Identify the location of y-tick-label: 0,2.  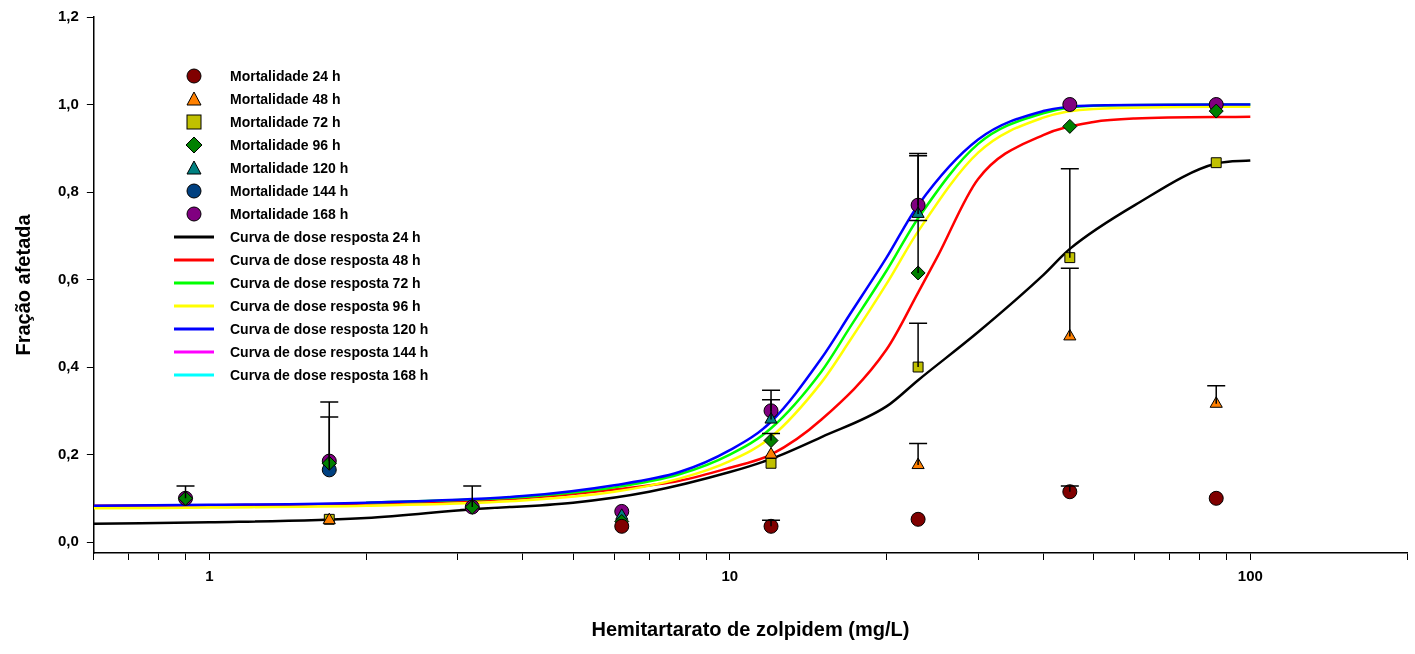
(68, 453).